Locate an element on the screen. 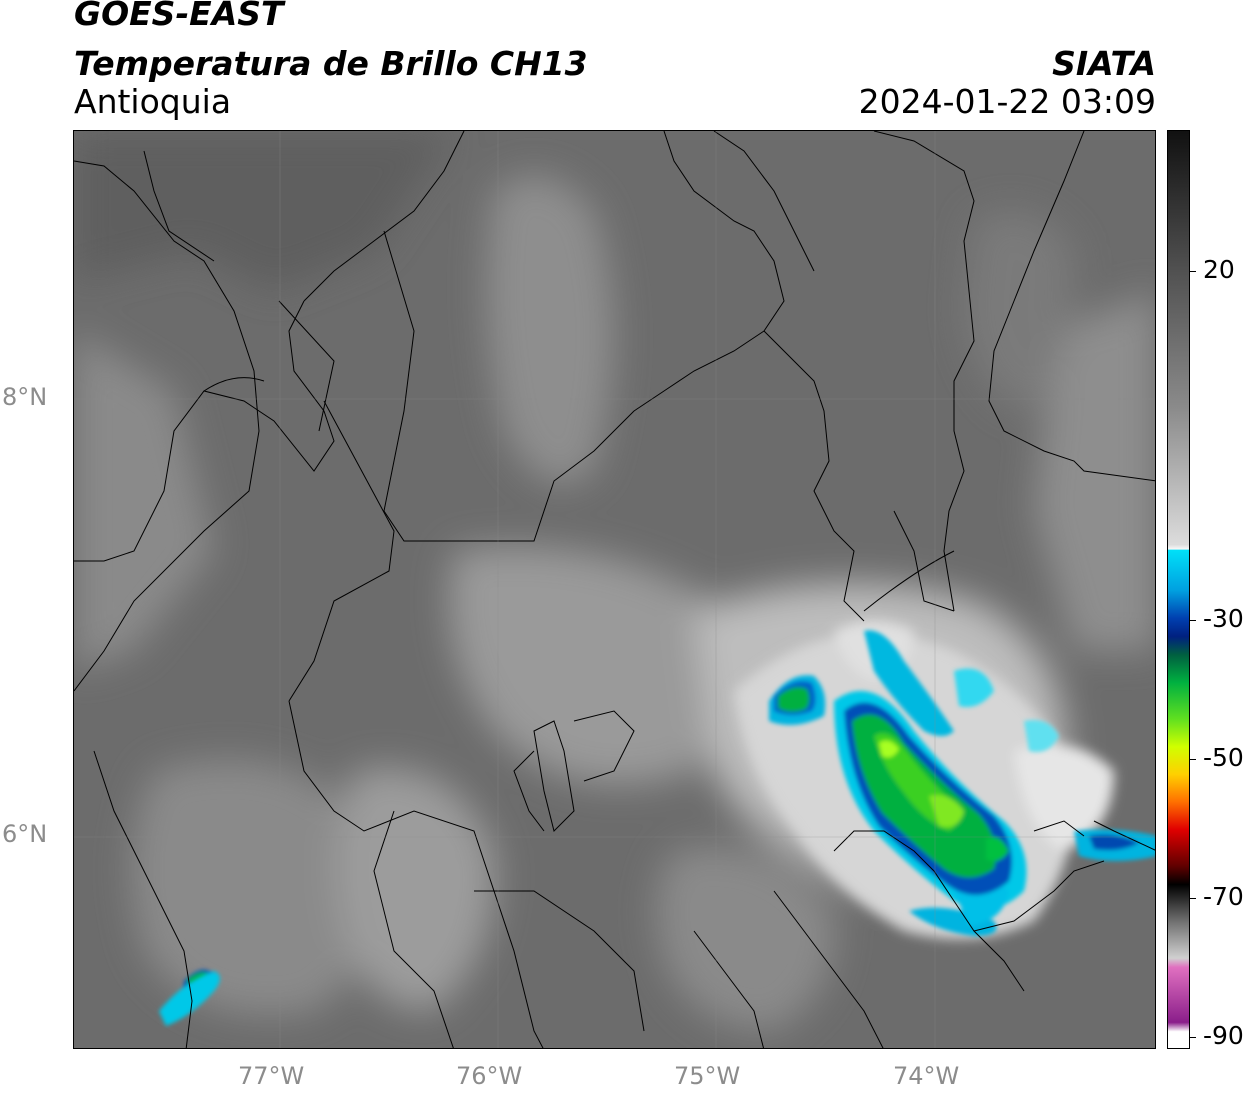 This screenshot has width=1252, height=1099. lon-label-74w: 74°W is located at coordinates (926, 1076).